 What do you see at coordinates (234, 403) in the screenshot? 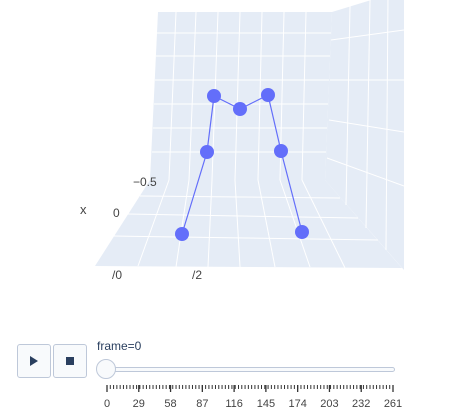
I see `slider-tick-label: 116` at bounding box center [234, 403].